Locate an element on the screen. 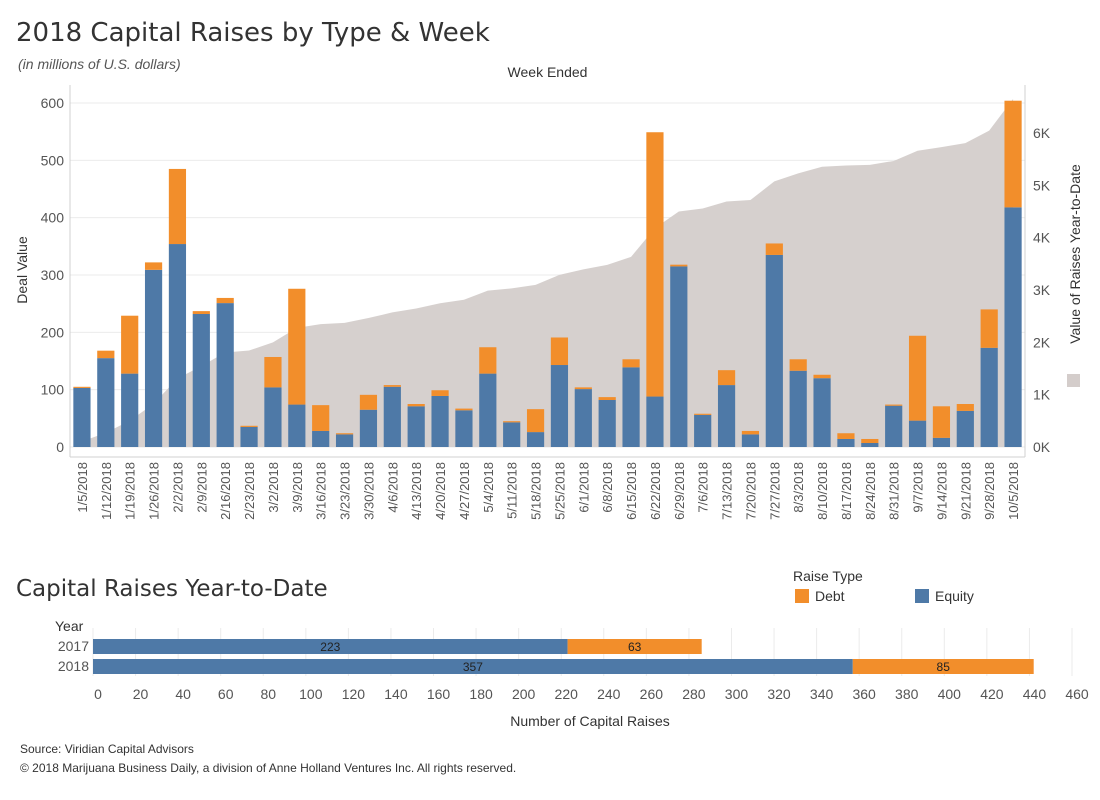 This screenshot has height=800, width=1100. x-tick-label: 2/2/2018 is located at coordinates (177, 487).